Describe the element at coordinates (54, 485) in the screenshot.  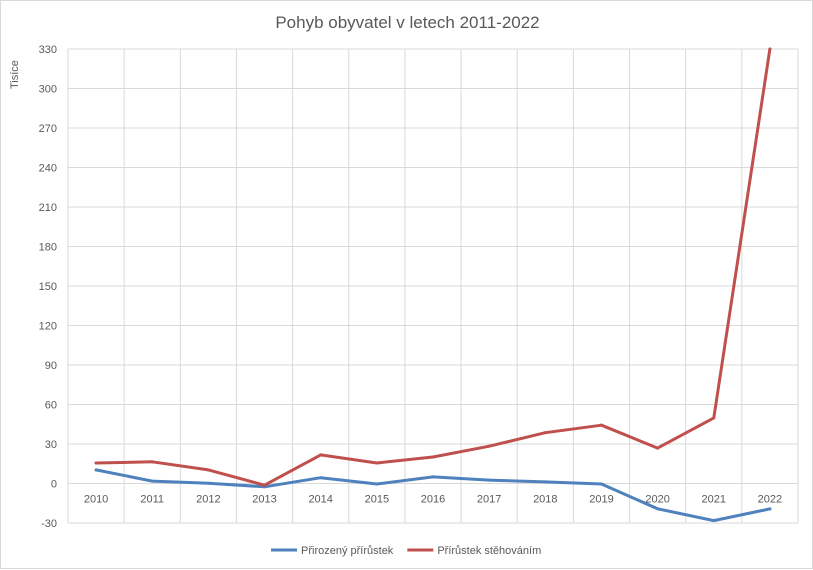
I see `y-tick-label: 0` at that location.